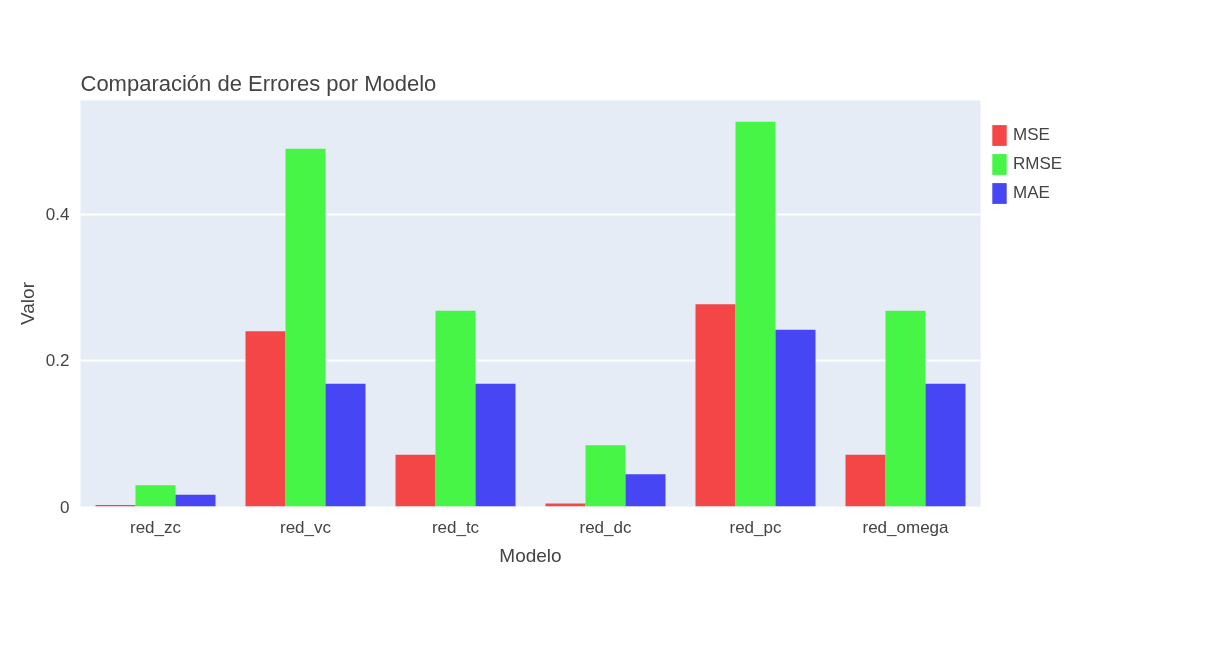  Describe the element at coordinates (530, 555) in the screenshot. I see `x-axis-title: Modelo` at that location.